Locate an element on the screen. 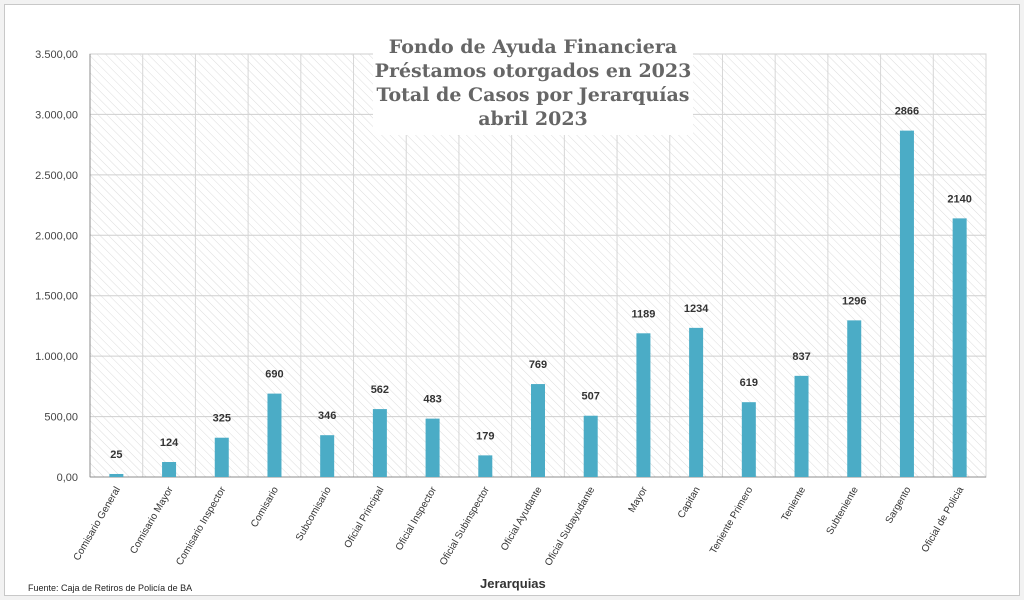 This screenshot has height=600, width=1024. data-label: 1234 is located at coordinates (696, 309).